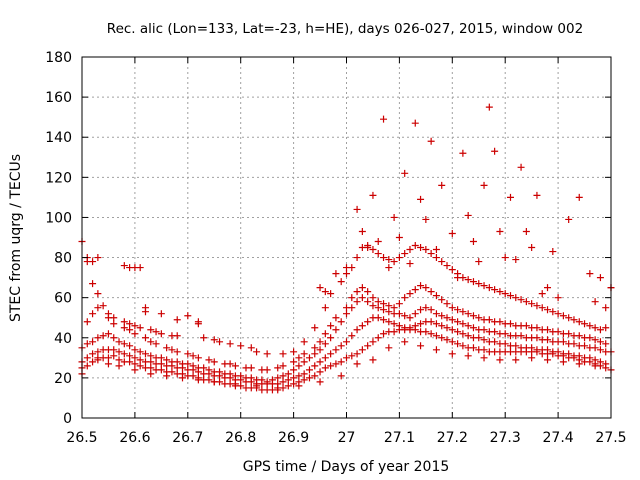 This screenshot has height=480, width=640. What do you see at coordinates (58, 178) in the screenshot?
I see `y-tick-label: 120` at bounding box center [58, 178].